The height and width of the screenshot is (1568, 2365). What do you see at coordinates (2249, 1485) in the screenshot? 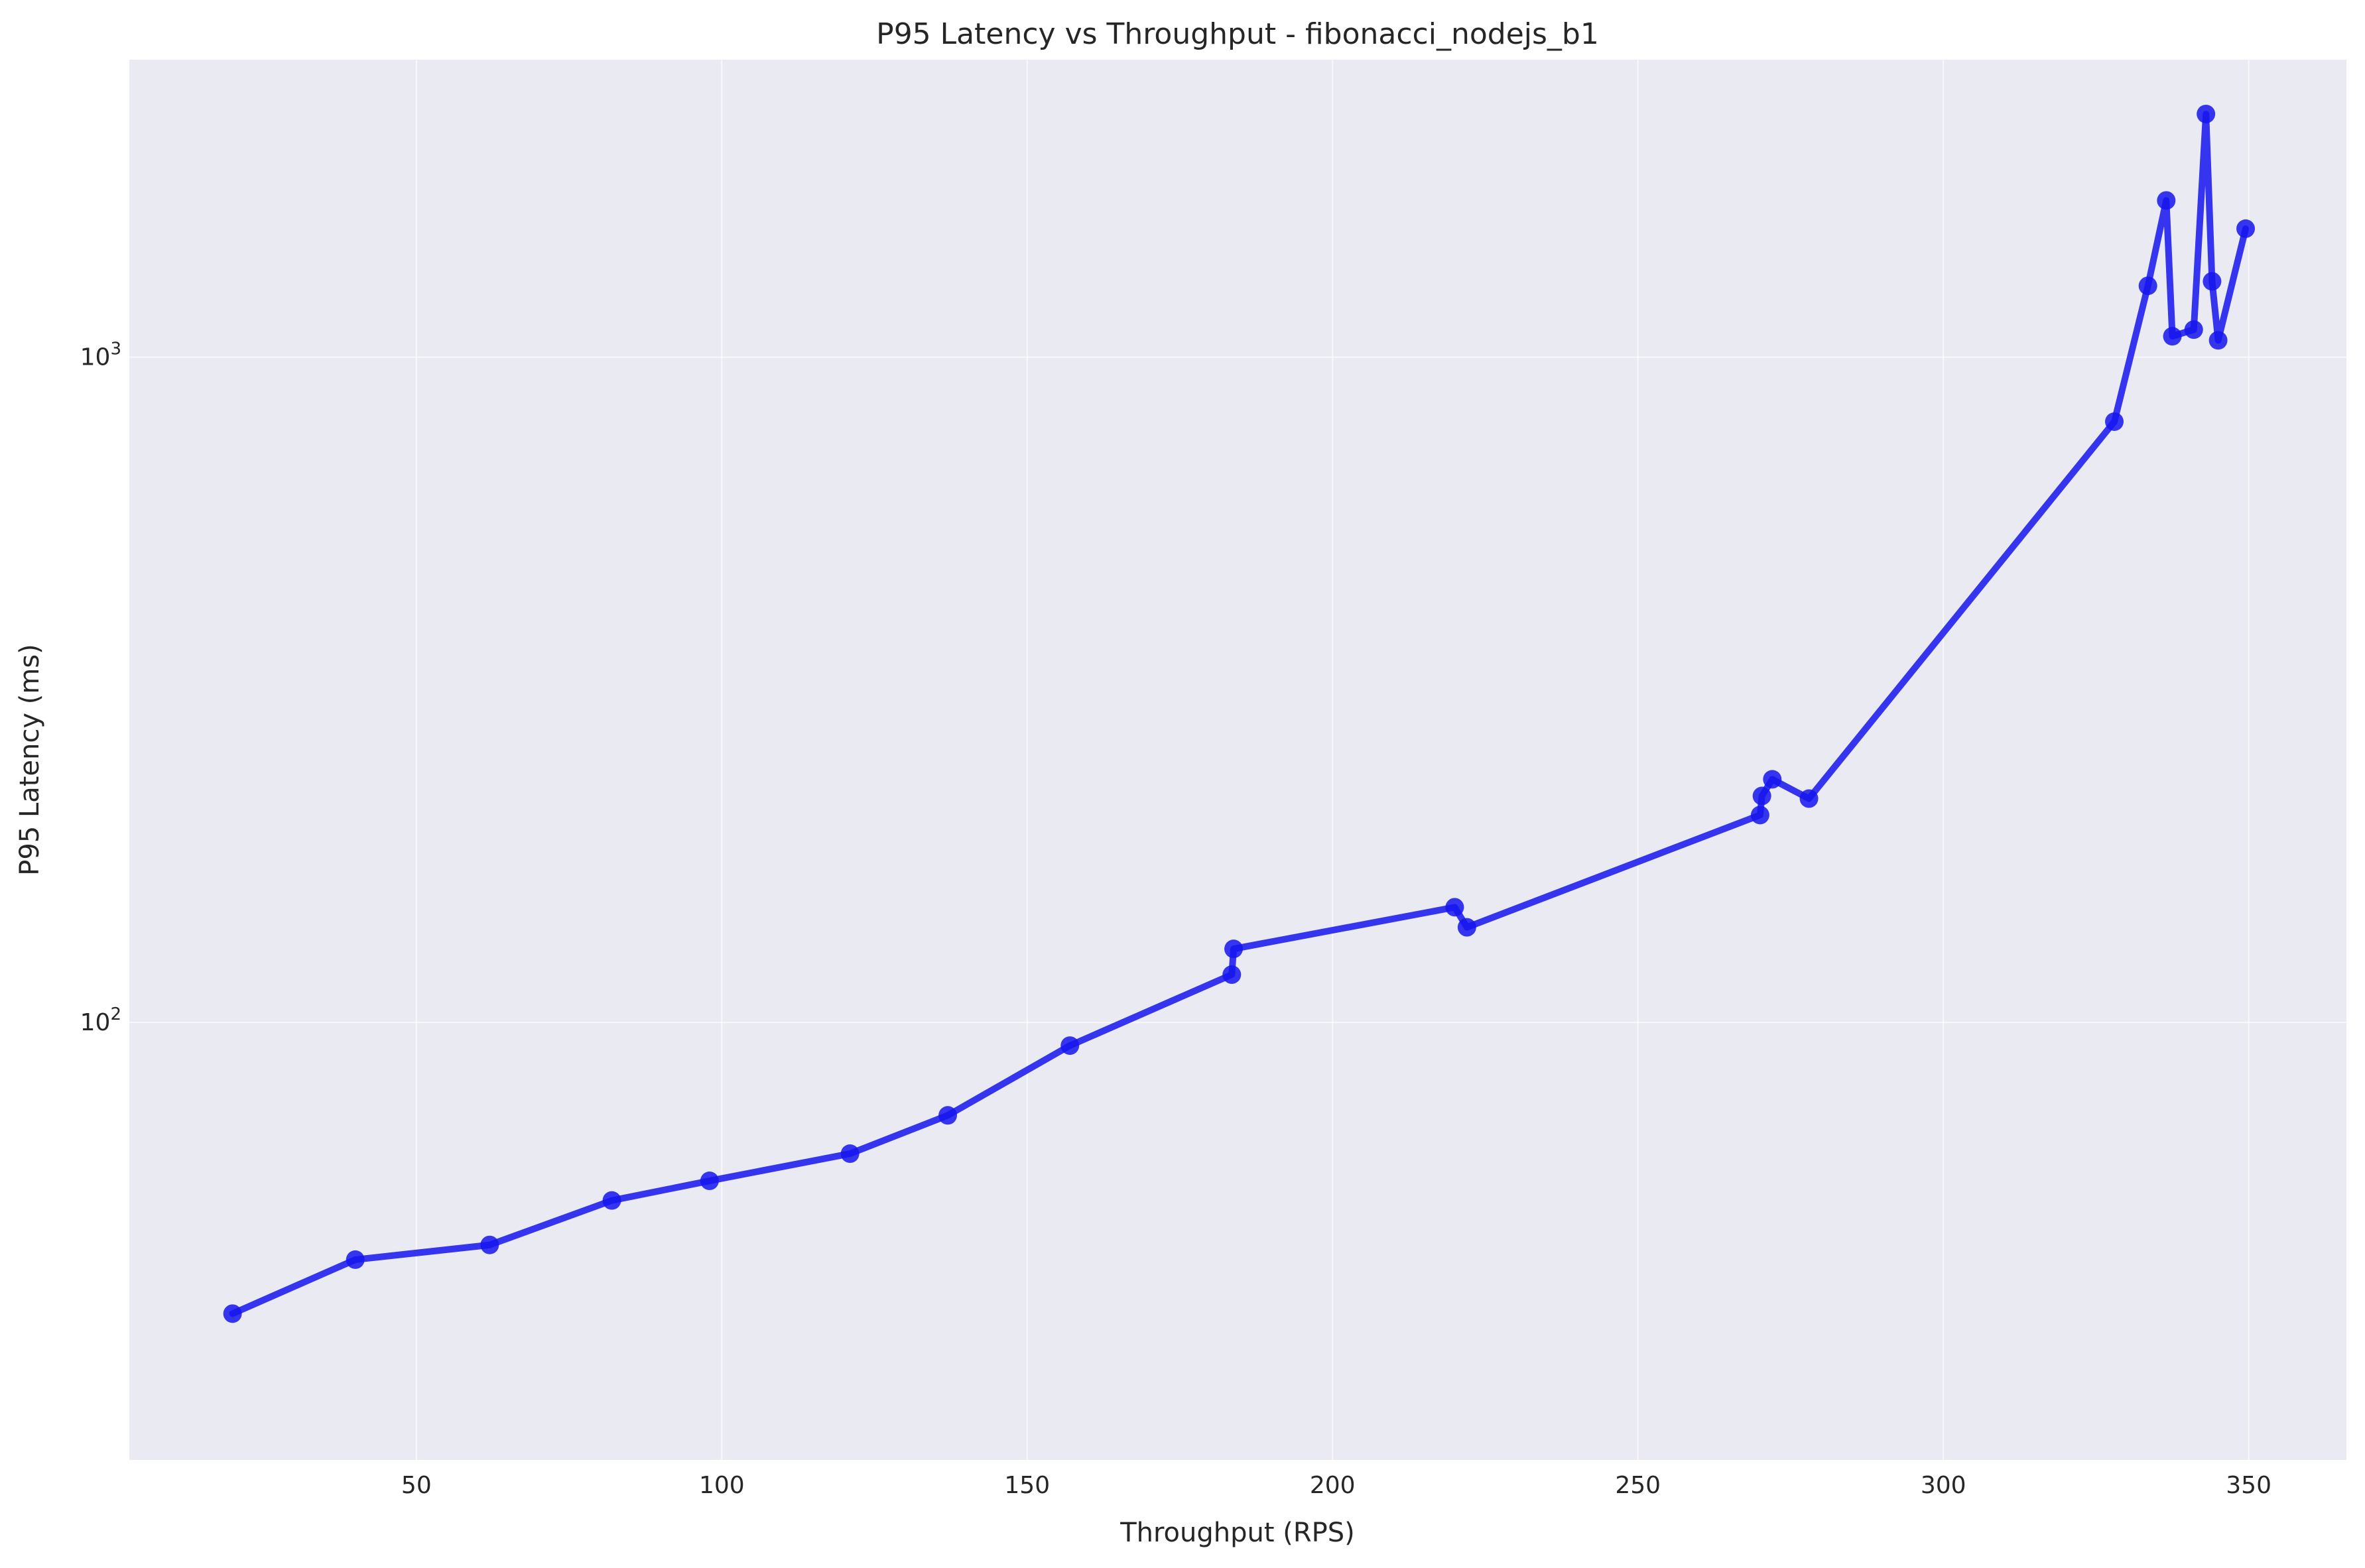
I see `x-tick-label: 350` at bounding box center [2249, 1485].